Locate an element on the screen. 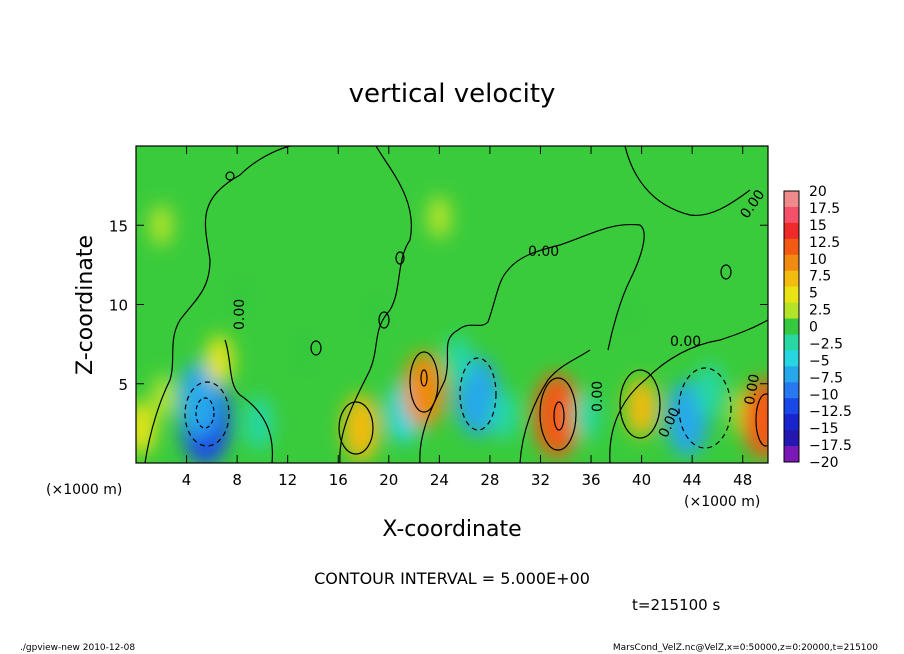 Image resolution: width=904 pixels, height=654 pixels. x-axis-title: X-coordinate is located at coordinates (451, 529).